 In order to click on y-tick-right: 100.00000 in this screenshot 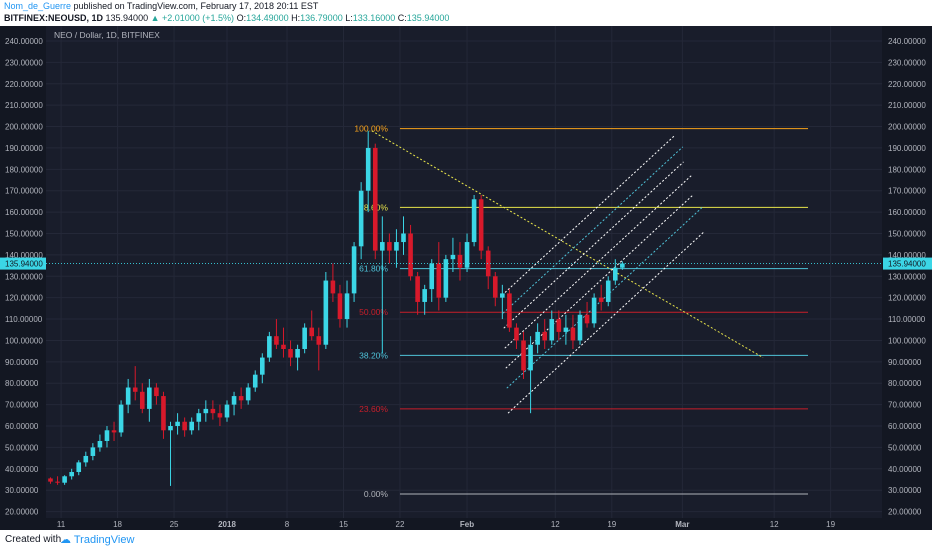, I will do `click(907, 340)`.